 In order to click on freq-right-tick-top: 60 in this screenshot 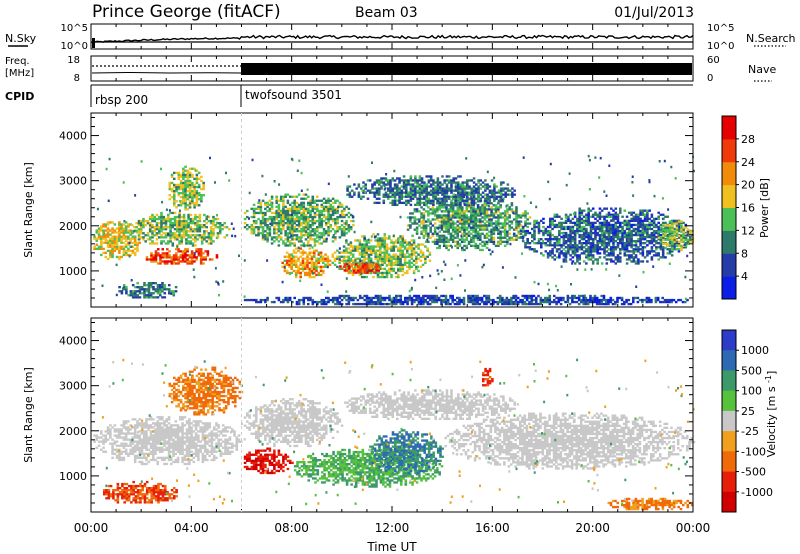, I will do `click(713, 60)`.